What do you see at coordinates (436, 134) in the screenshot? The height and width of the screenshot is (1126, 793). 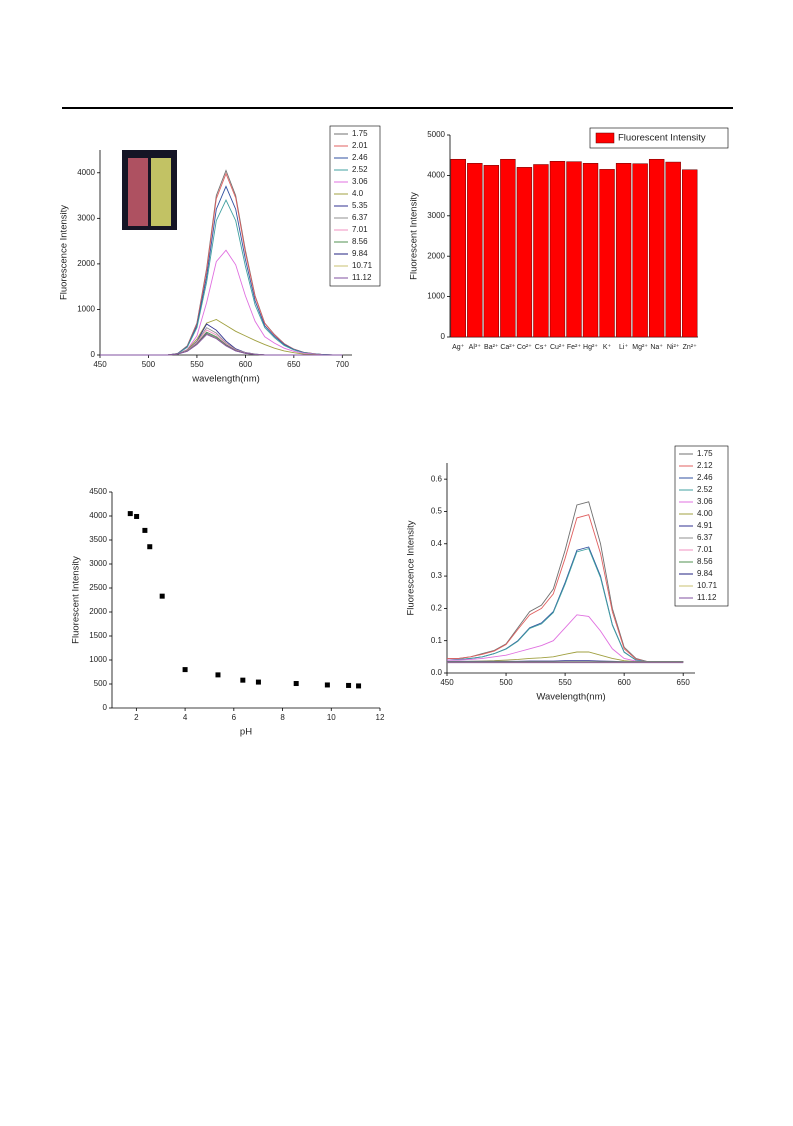 I see `y-tick-label: 5000` at bounding box center [436, 134].